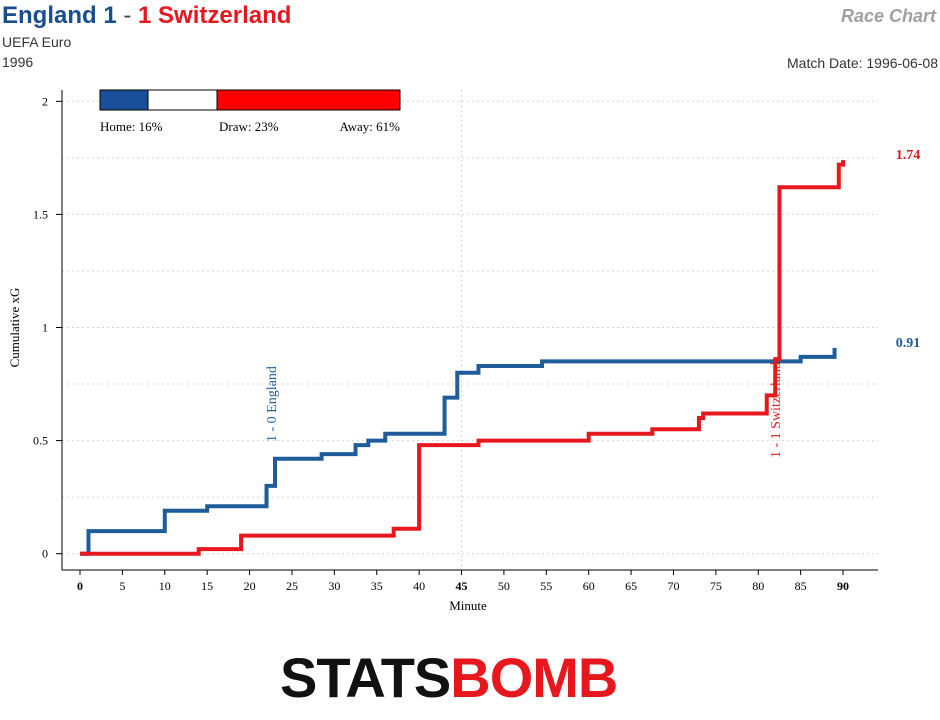  I want to click on match-date: Match Date: 1996-06-08, so click(862, 63).